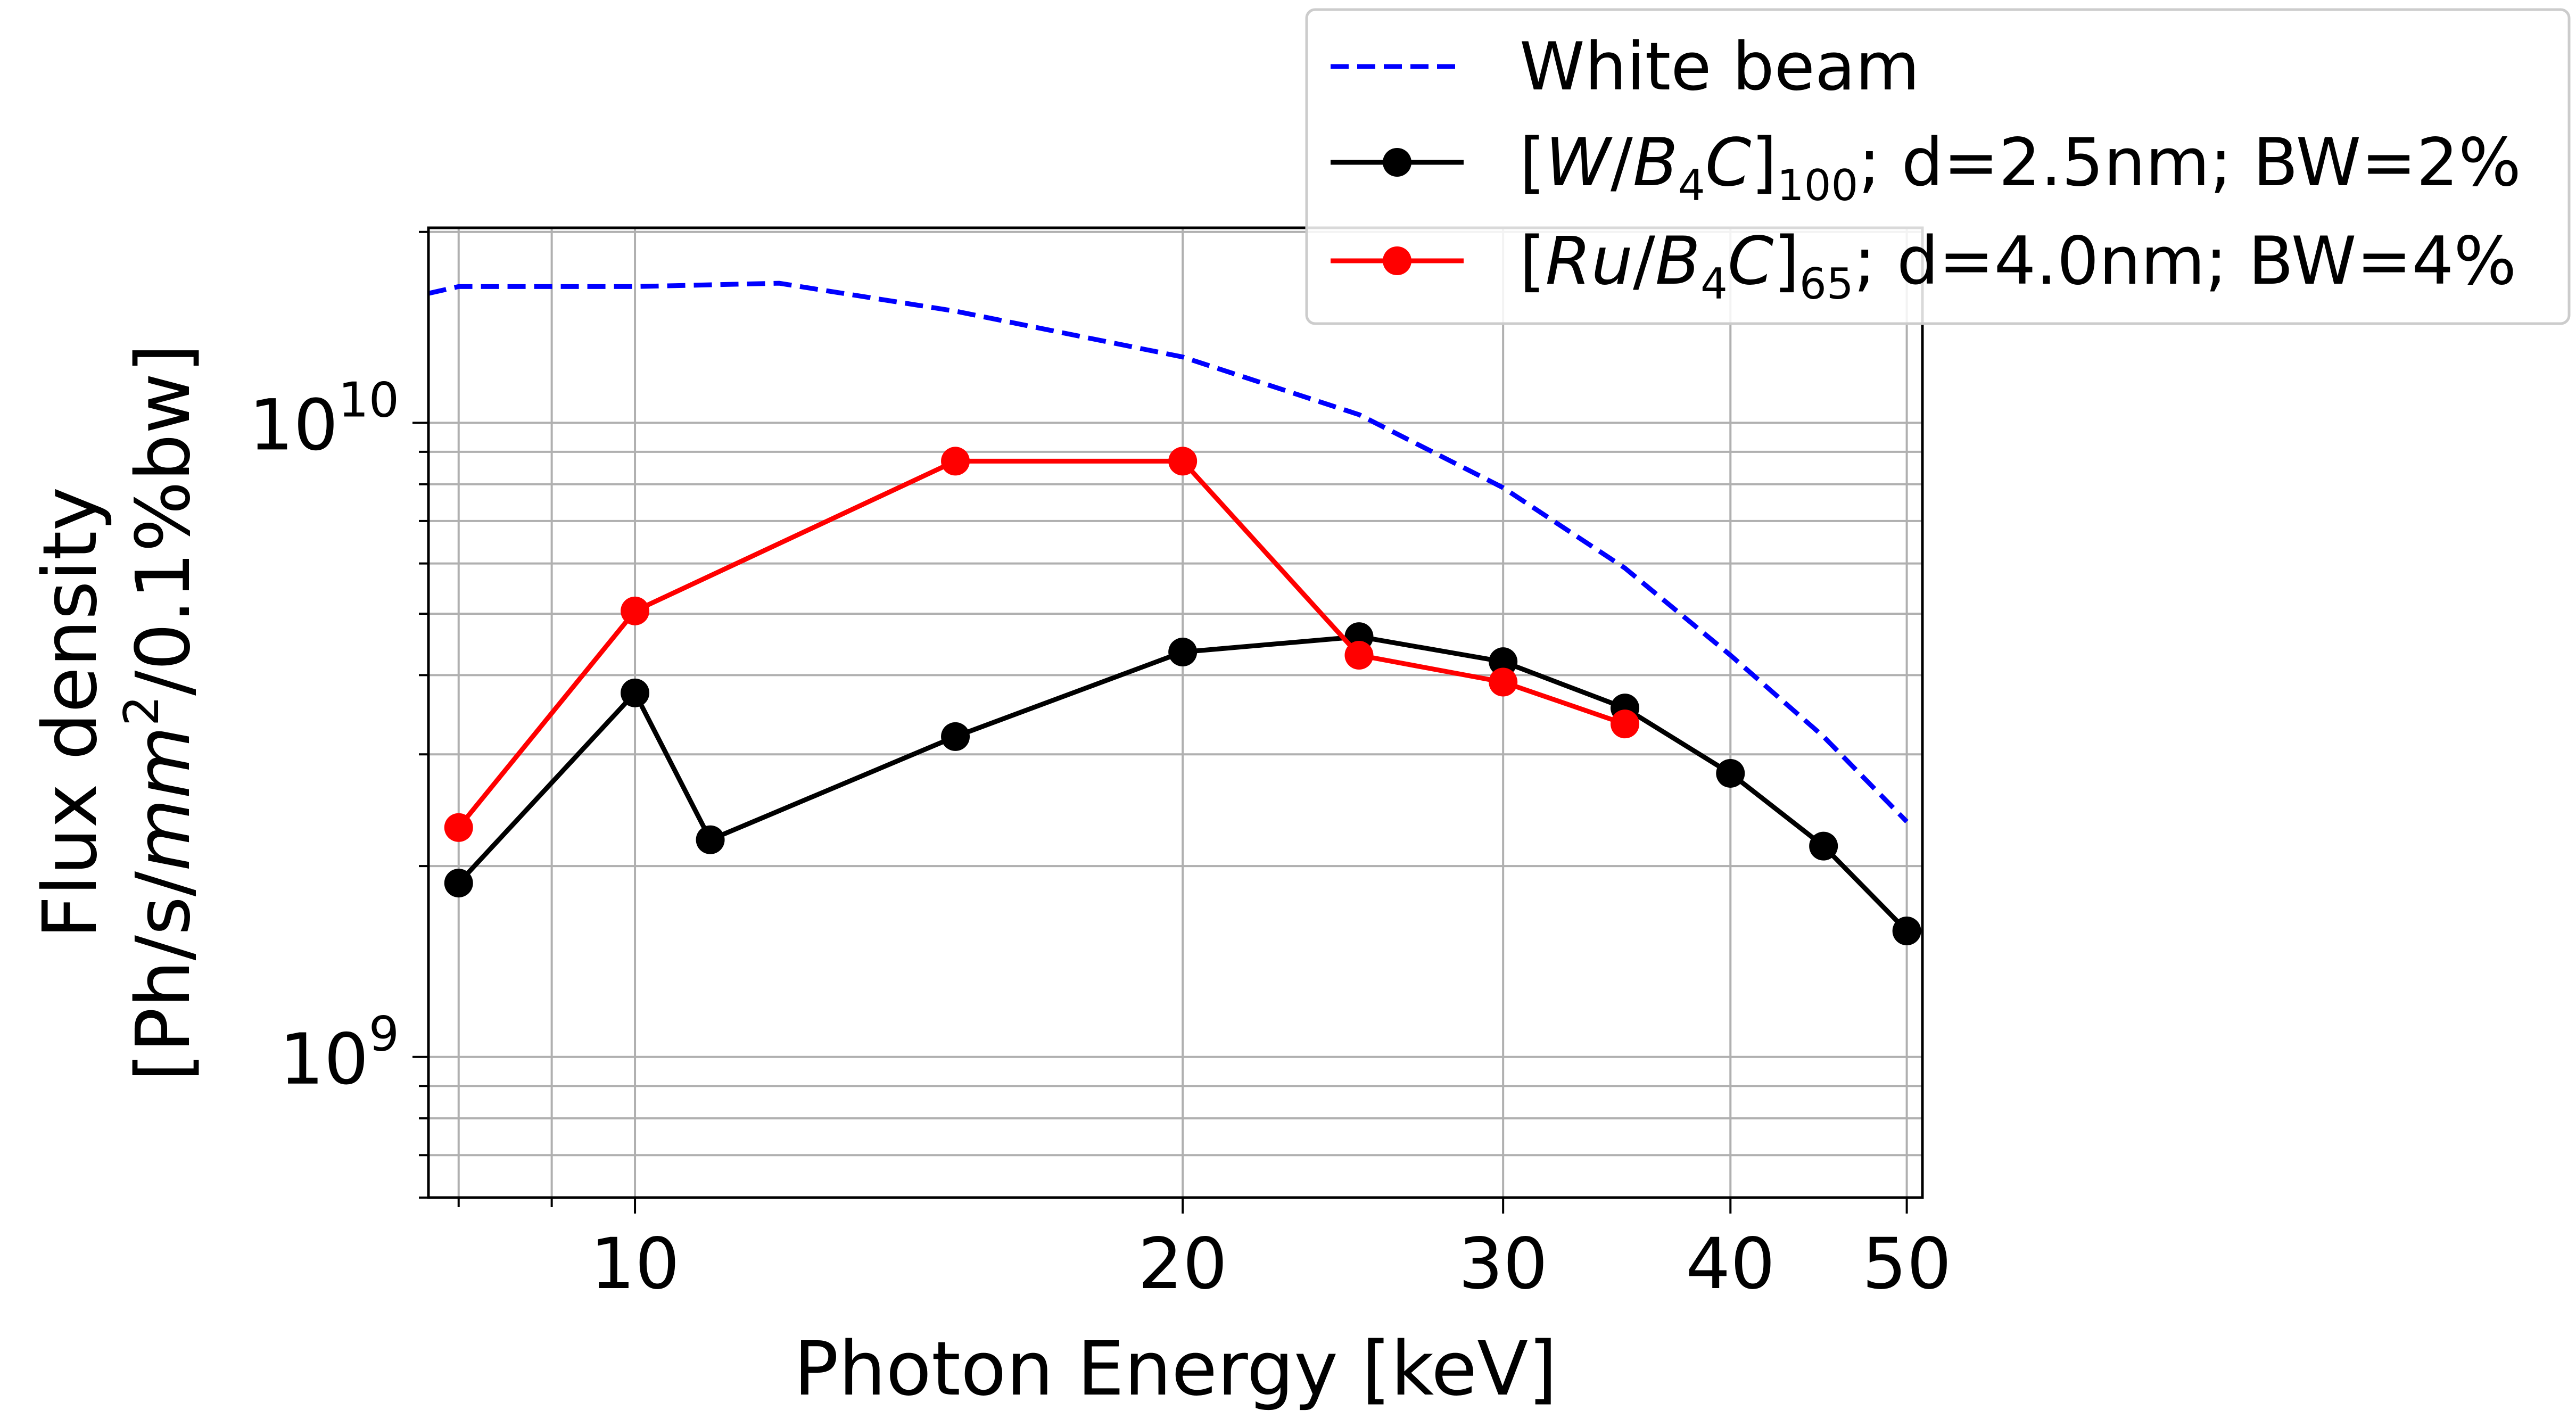 The image size is (2576, 1427). Describe the element at coordinates (1655, 163) in the screenshot. I see `legend-wb4c-b: B` at that location.